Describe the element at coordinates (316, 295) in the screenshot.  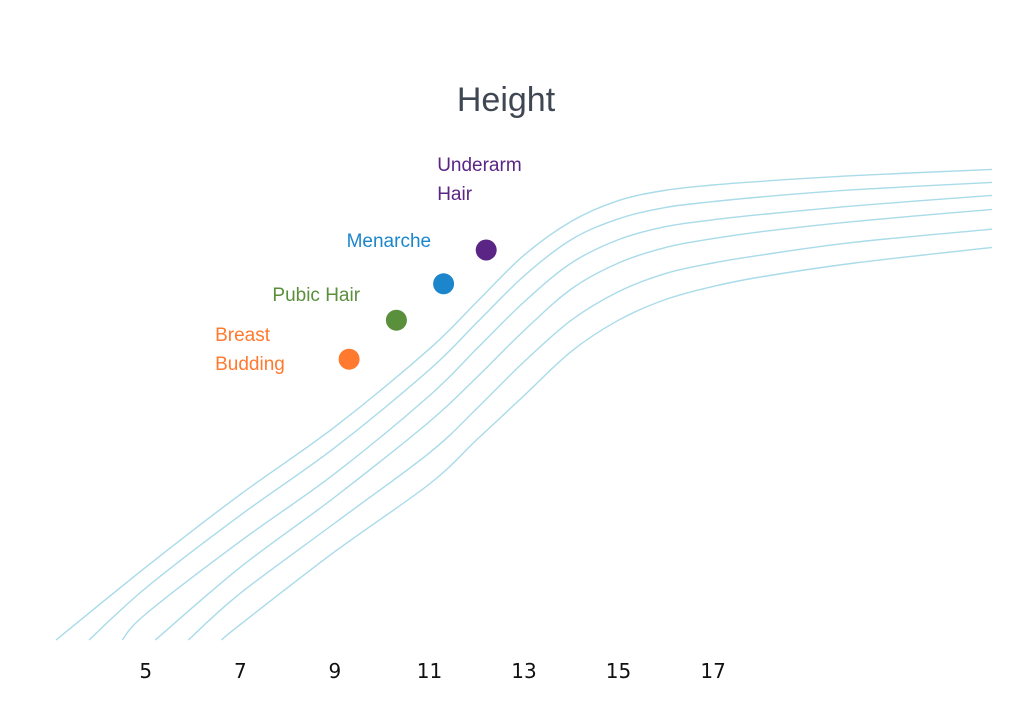
I see `milestone-label-2: Pubic Hair` at that location.